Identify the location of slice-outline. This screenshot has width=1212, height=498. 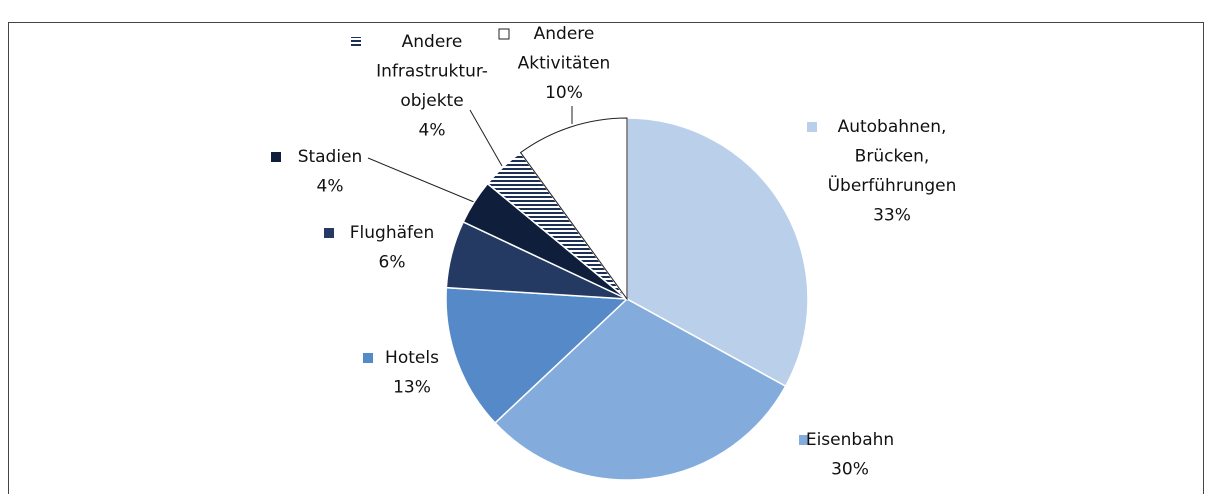
(573, 209).